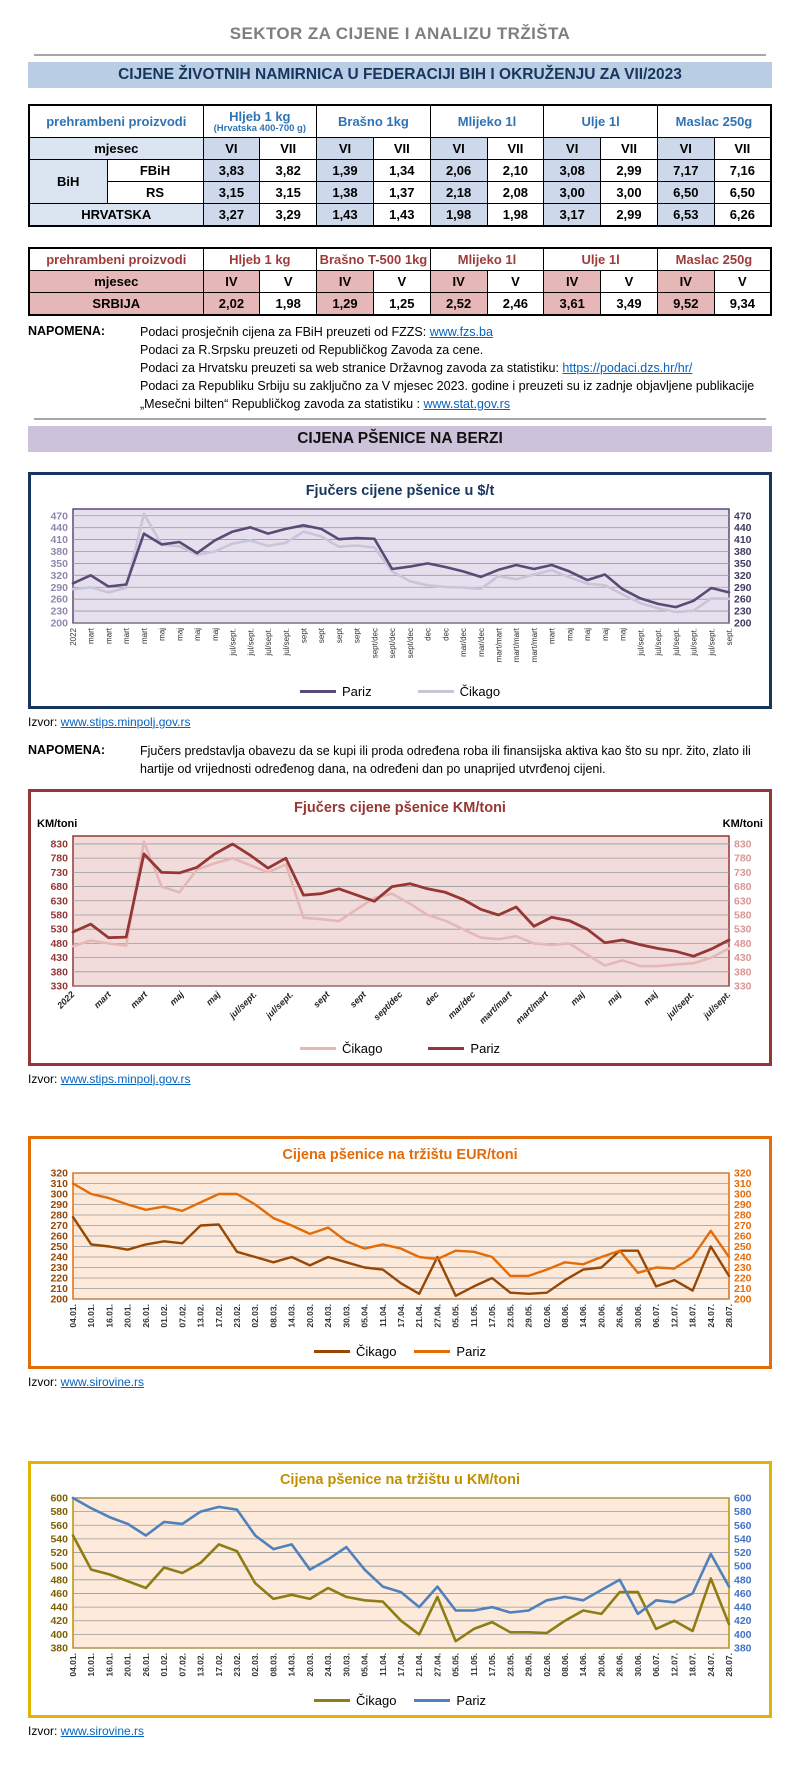 This screenshot has height=1770, width=800. I want to click on chart-title: Fjučers cijene pšenice u $/t, so click(400, 490).